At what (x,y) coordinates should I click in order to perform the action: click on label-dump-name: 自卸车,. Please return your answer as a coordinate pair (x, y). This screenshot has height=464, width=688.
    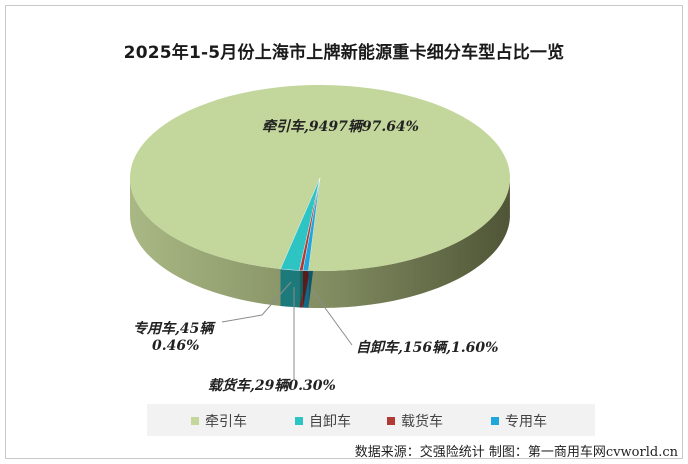
    Looking at the image, I should click on (379, 348).